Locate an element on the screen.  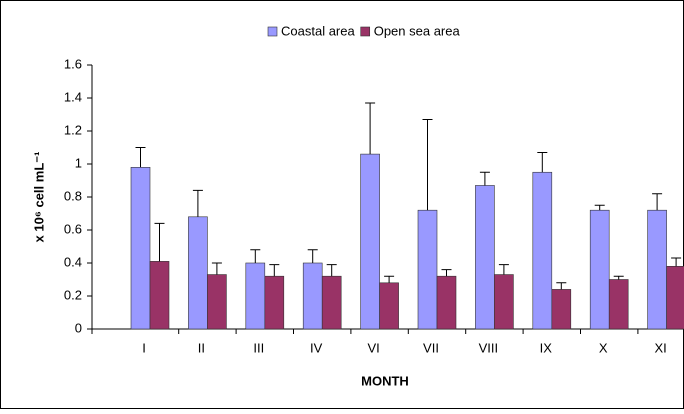
y-tick-label: 1.2 is located at coordinates (73, 129).